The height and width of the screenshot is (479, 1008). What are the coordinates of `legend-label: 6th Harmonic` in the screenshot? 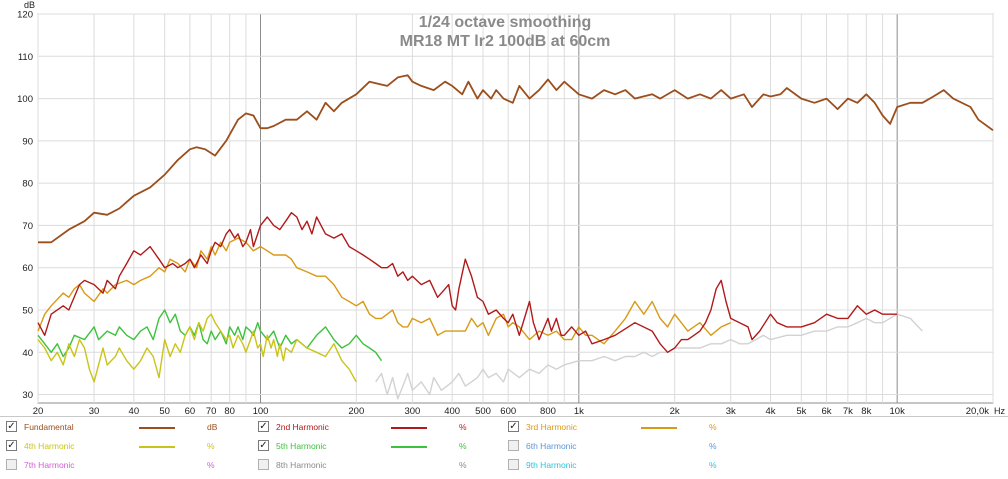 It's located at (551, 446).